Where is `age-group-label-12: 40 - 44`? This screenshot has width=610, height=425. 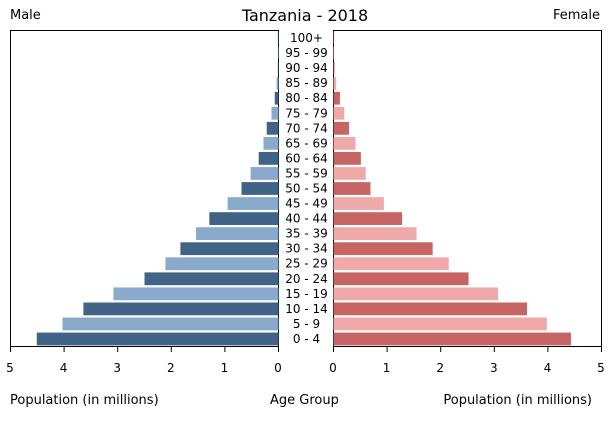
age-group-label-12: 40 - 44 is located at coordinates (306, 219).